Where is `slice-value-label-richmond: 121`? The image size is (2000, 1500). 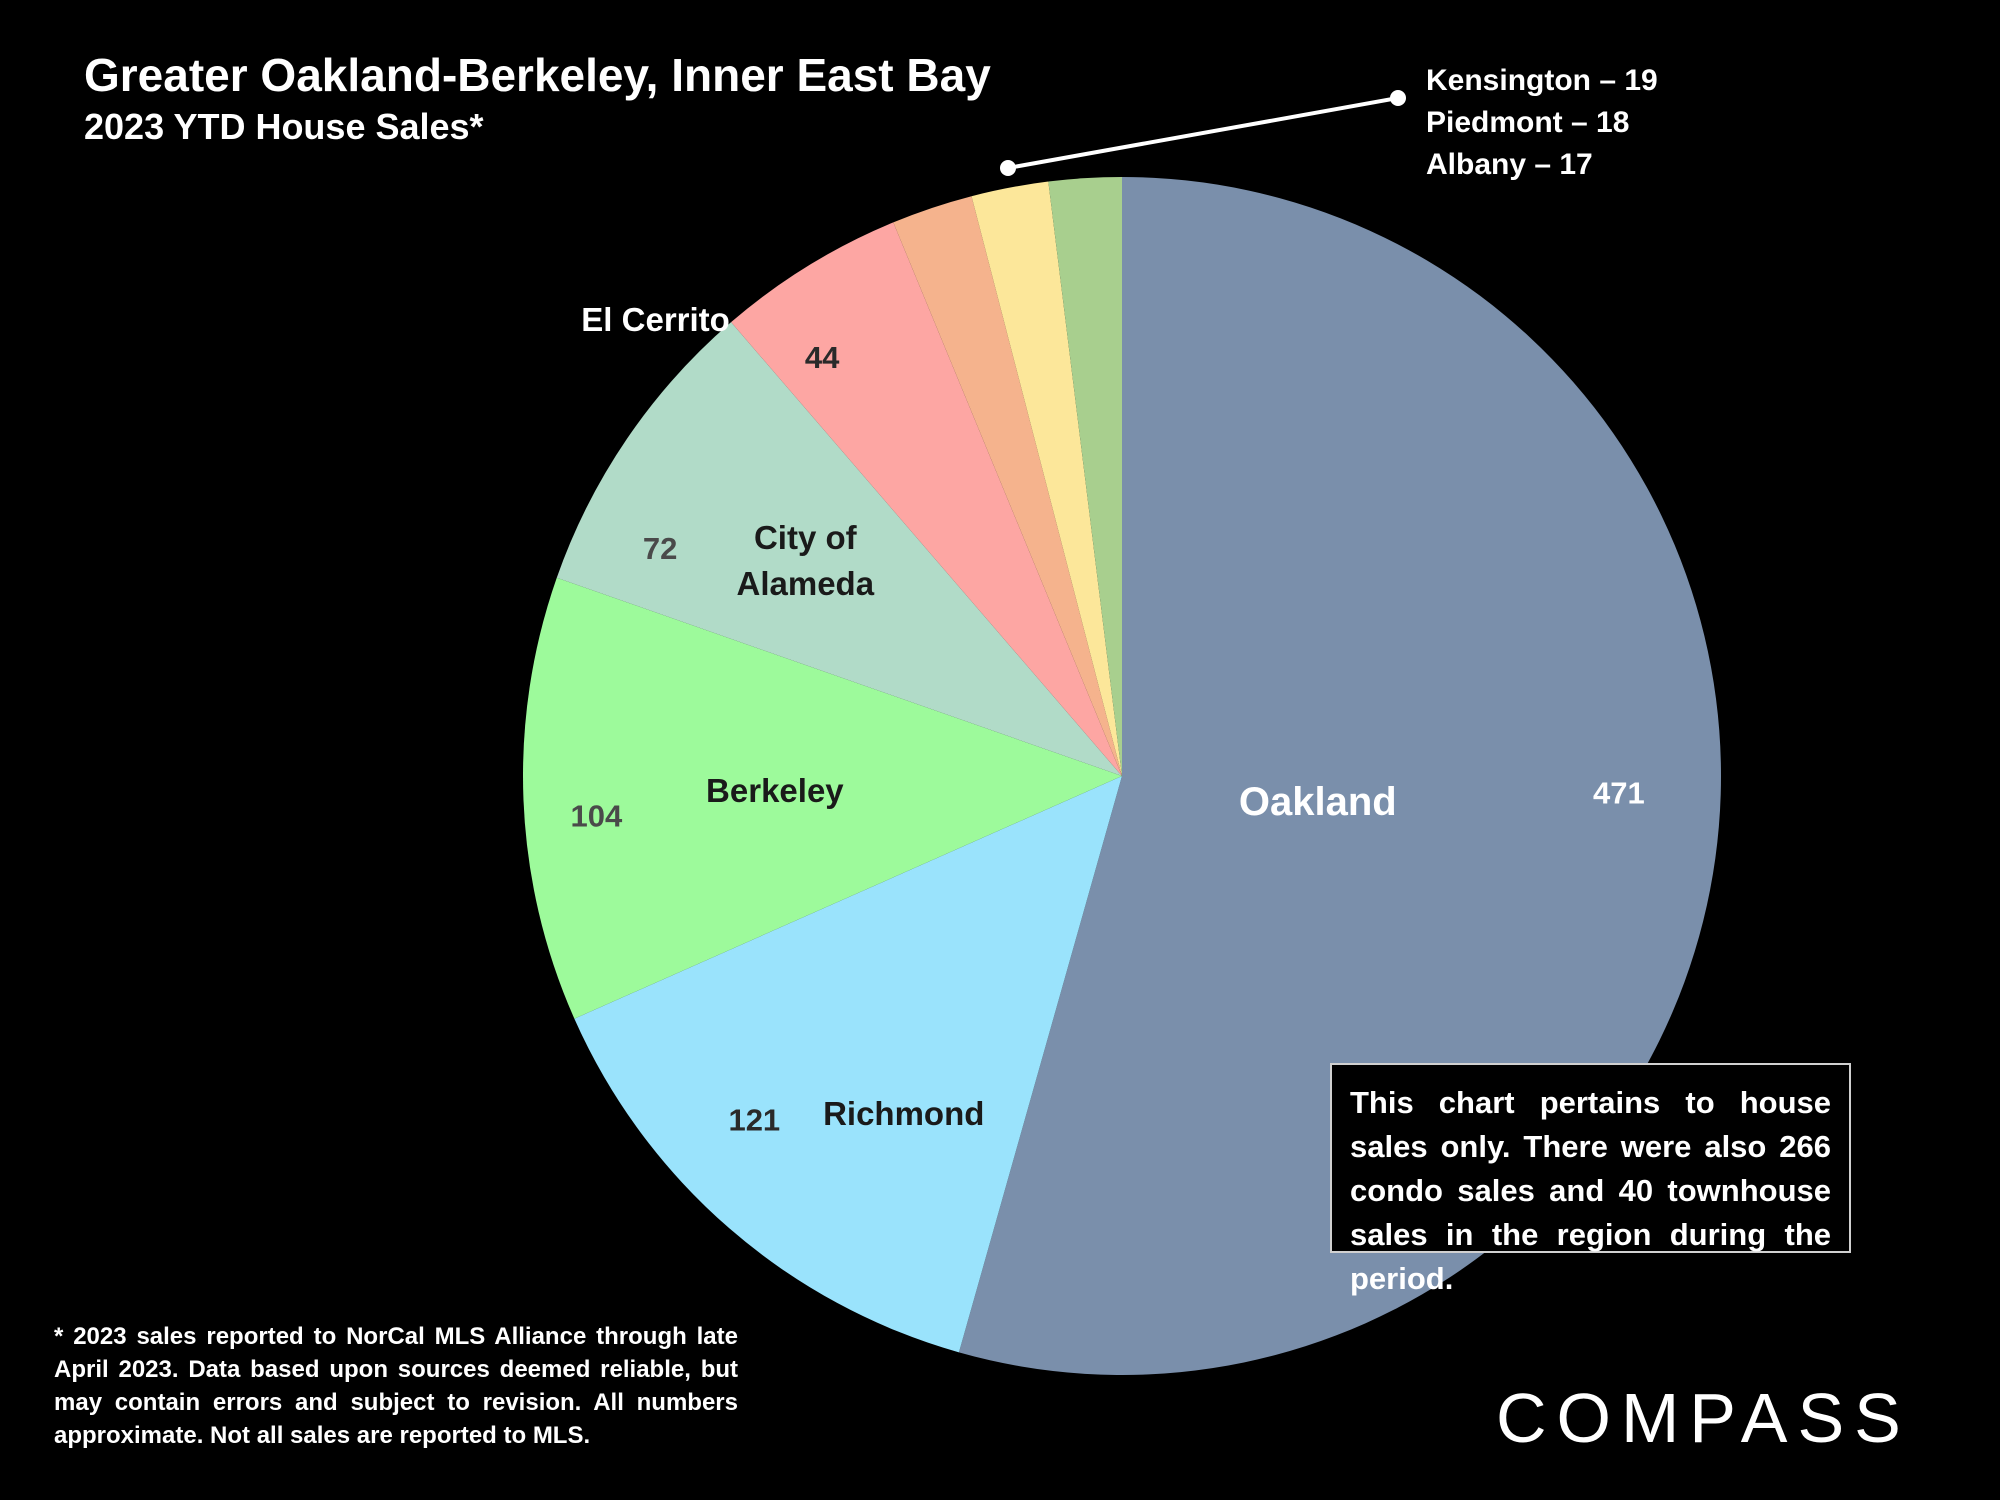
slice-value-label-richmond: 121 is located at coordinates (754, 1119).